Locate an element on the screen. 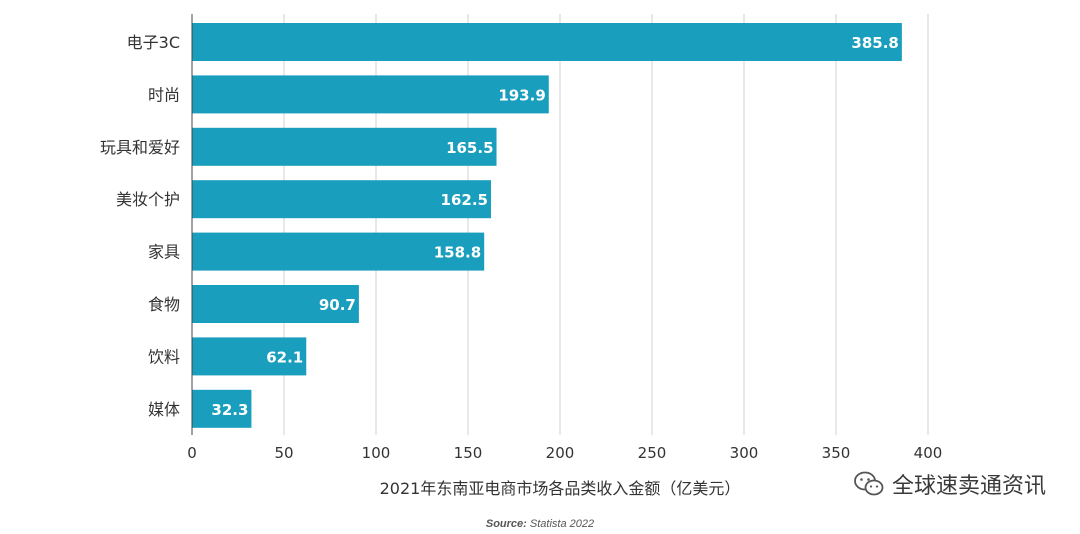 The height and width of the screenshot is (534, 1080). x-tick-label: 250 is located at coordinates (652, 453).